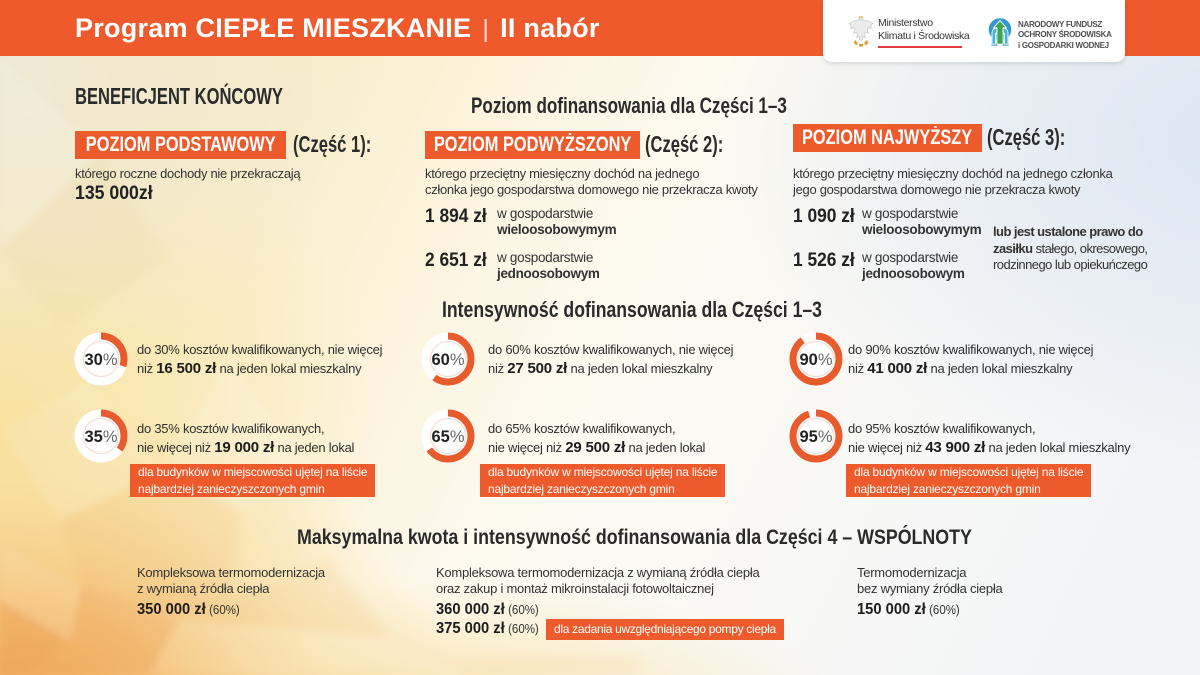 Image resolution: width=1200 pixels, height=675 pixels. Describe the element at coordinates (447, 360) in the screenshot. I see `svg-text: 60%` at that location.